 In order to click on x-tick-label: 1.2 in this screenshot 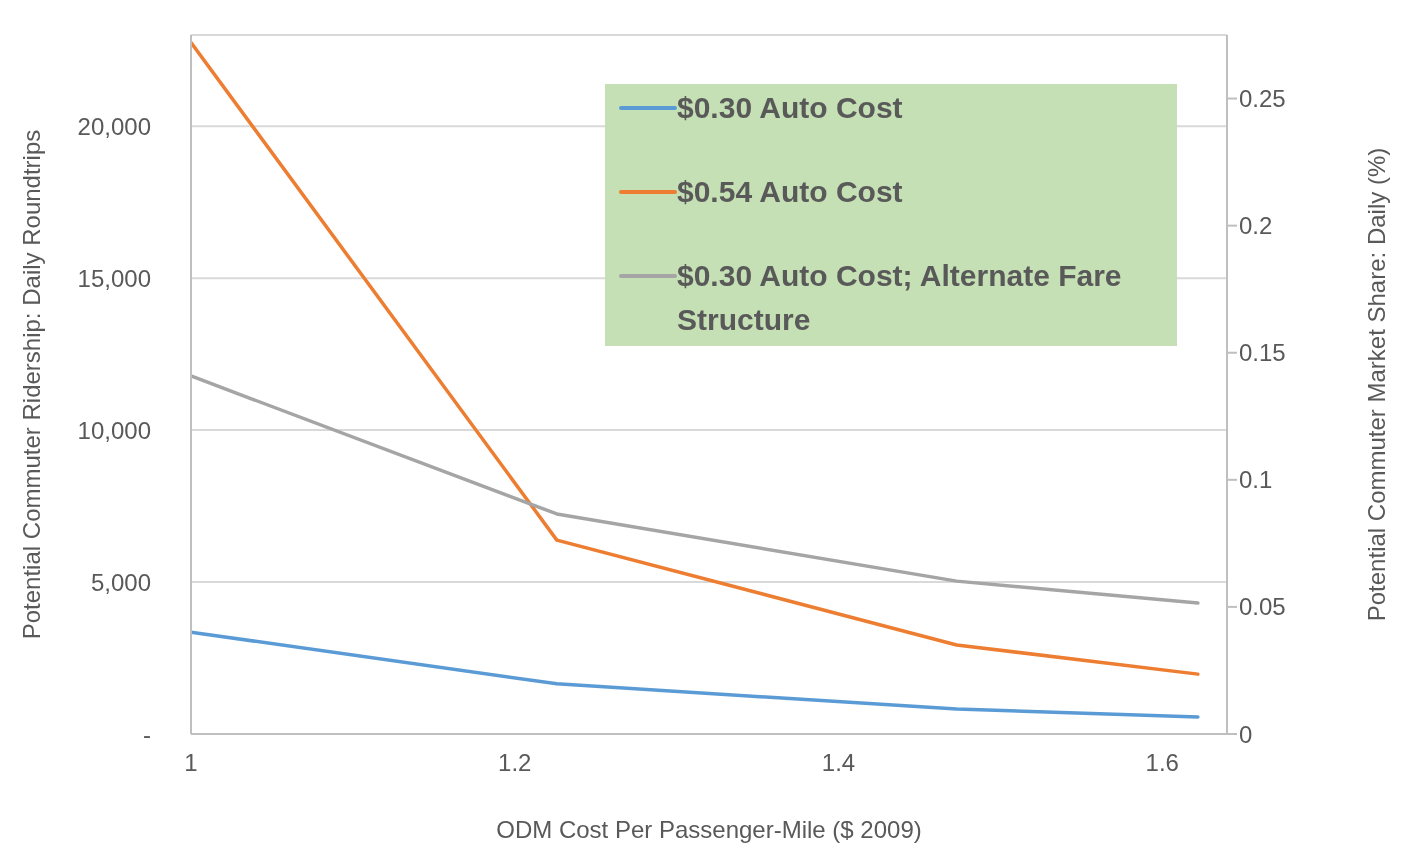, I will do `click(515, 763)`.